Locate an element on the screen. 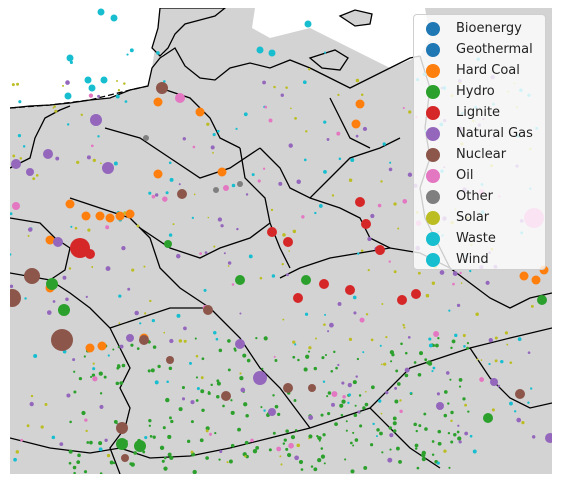  legend-label: Other is located at coordinates (474, 196).